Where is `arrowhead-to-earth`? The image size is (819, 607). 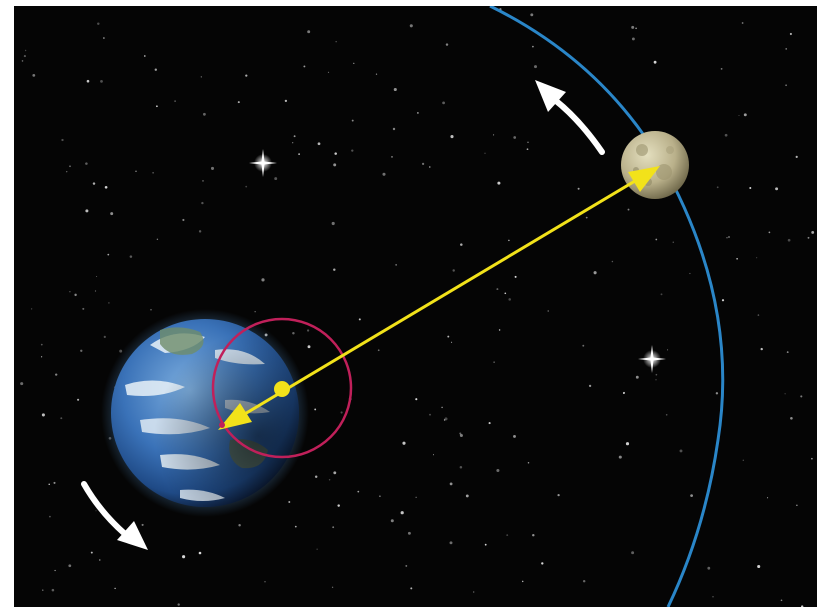
arrowhead-to-earth is located at coordinates (235, 416).